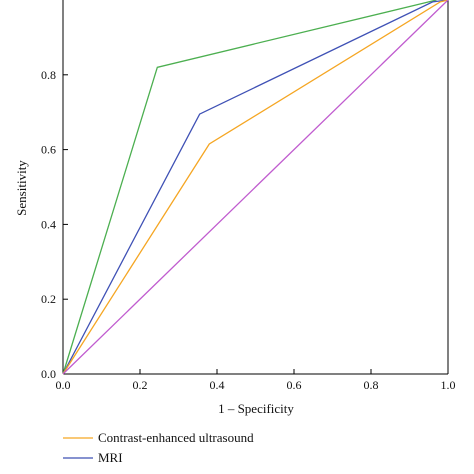 This screenshot has height=474, width=474. What do you see at coordinates (48, 75) in the screenshot?
I see `y-tick-label: 0.8` at bounding box center [48, 75].